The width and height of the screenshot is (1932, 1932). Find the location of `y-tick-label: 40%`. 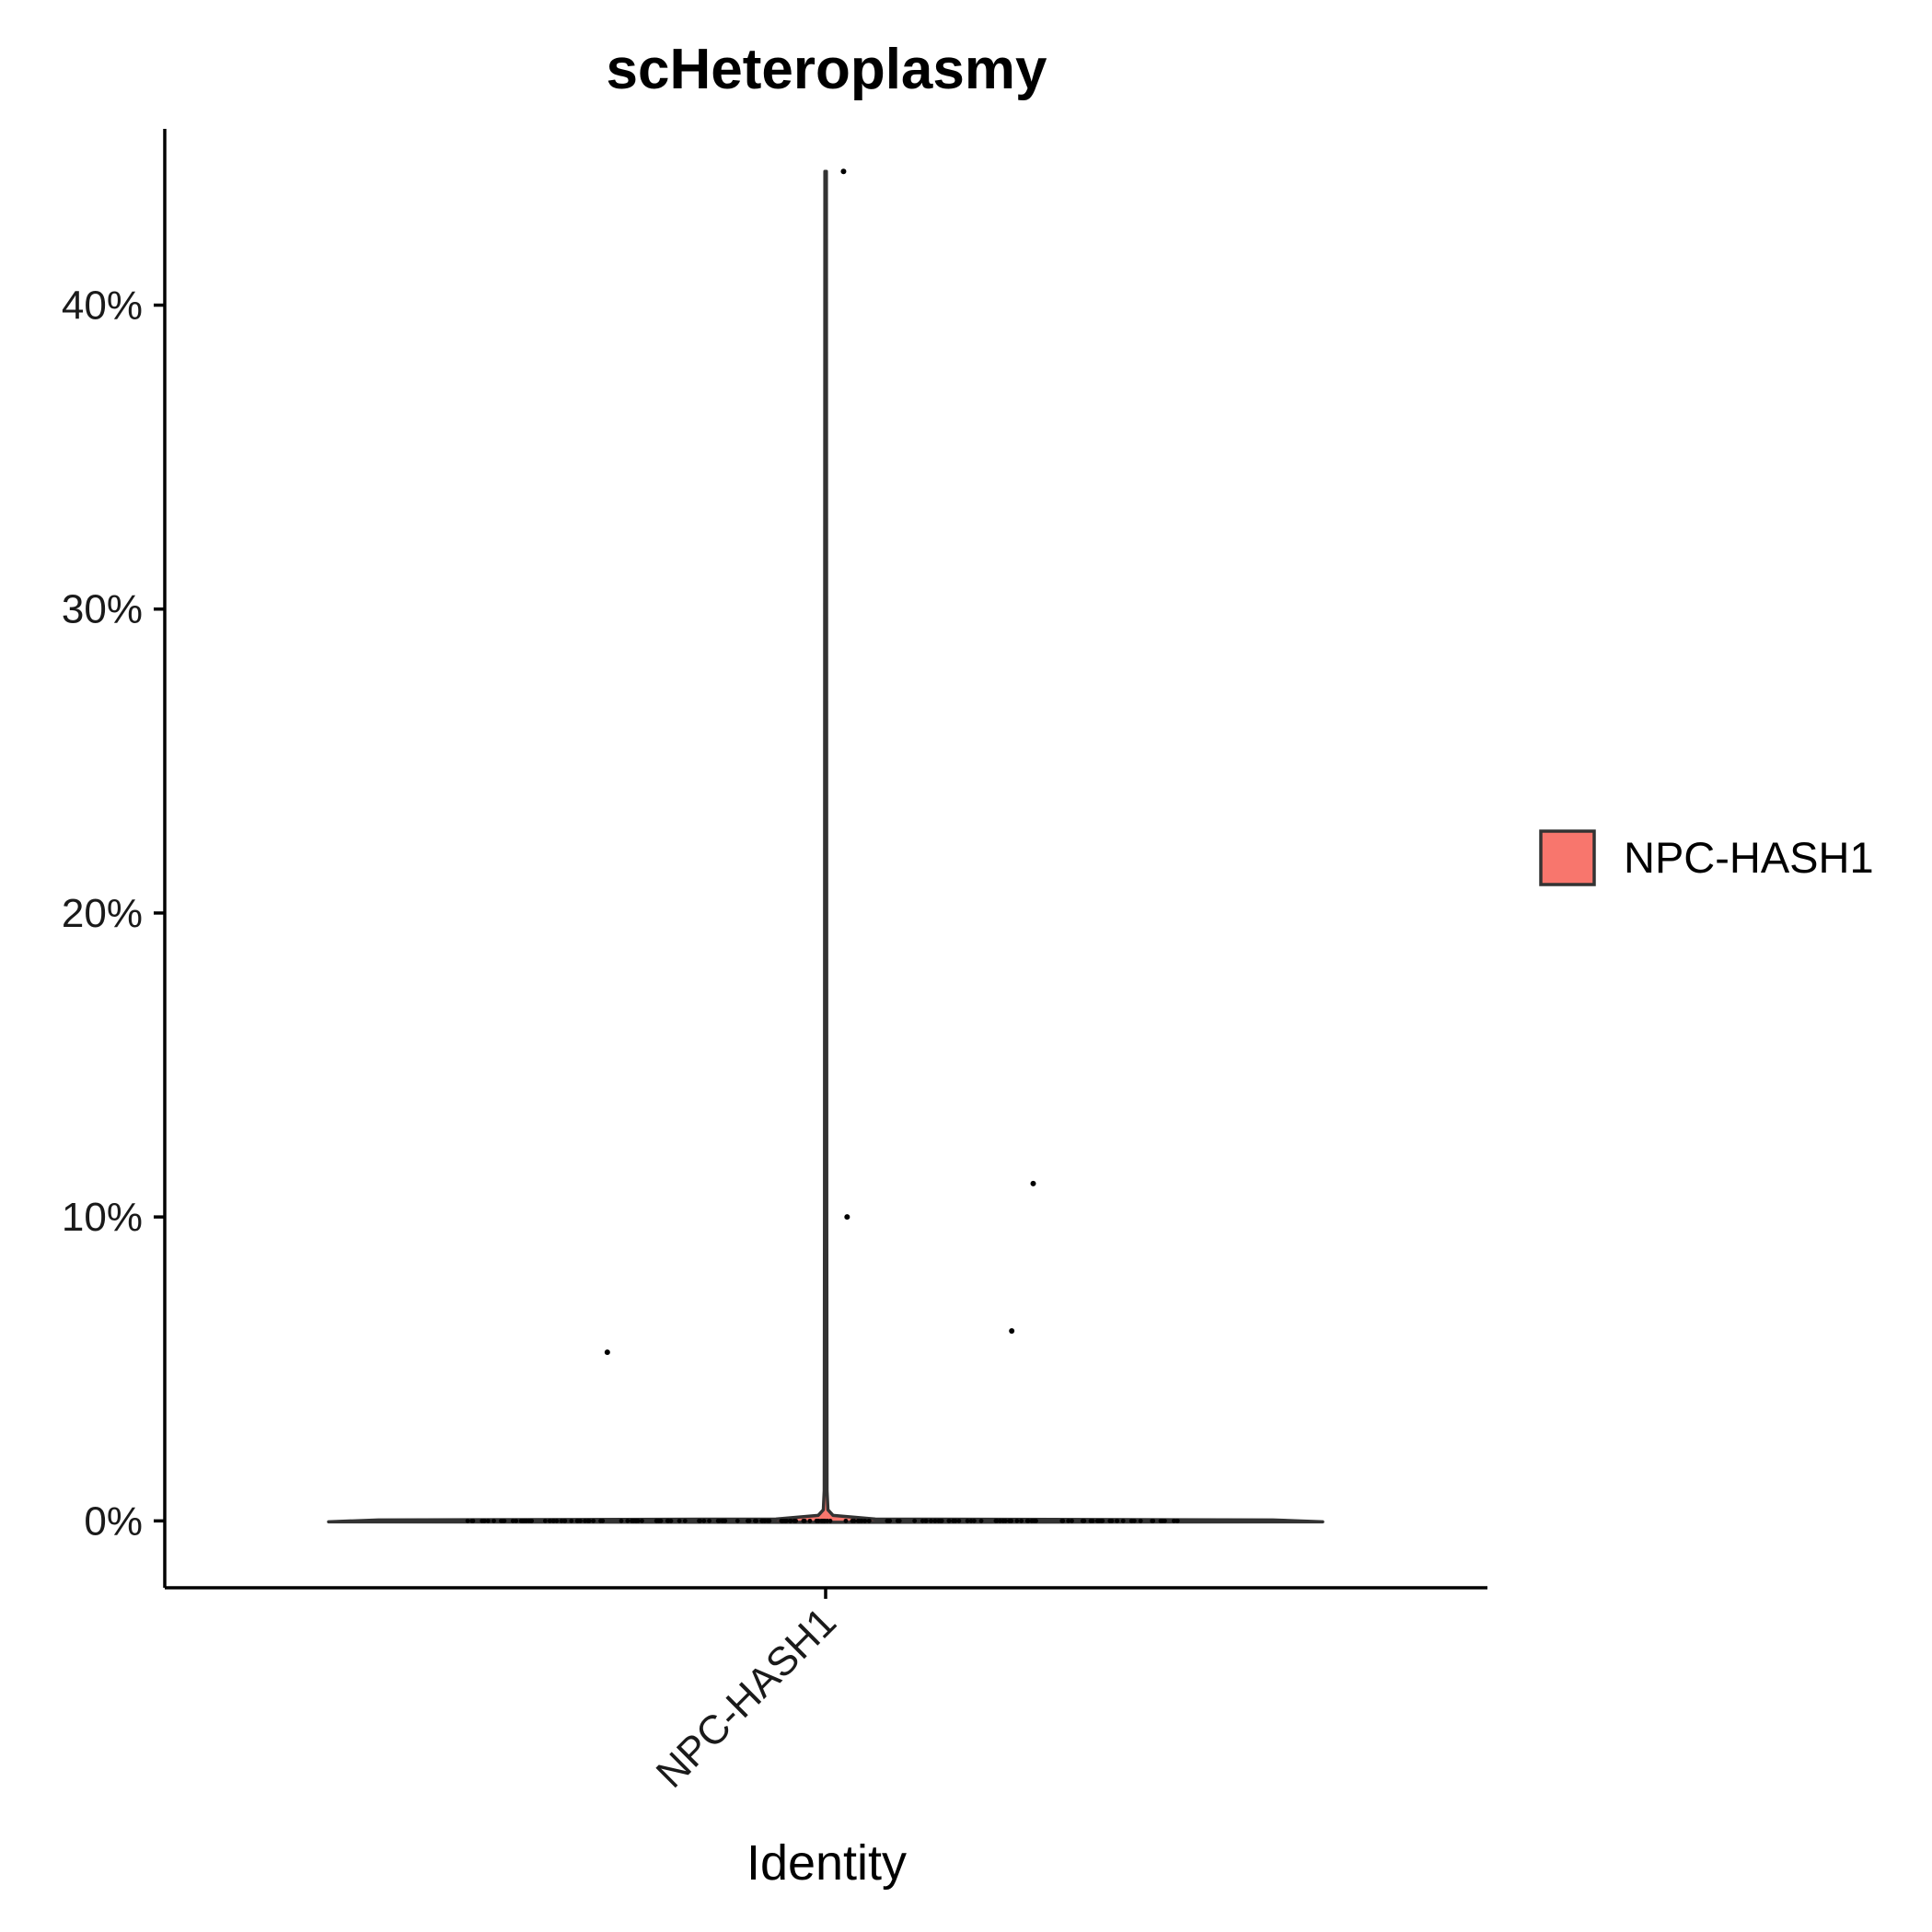

y-tick-label: 40% is located at coordinates (103, 306).